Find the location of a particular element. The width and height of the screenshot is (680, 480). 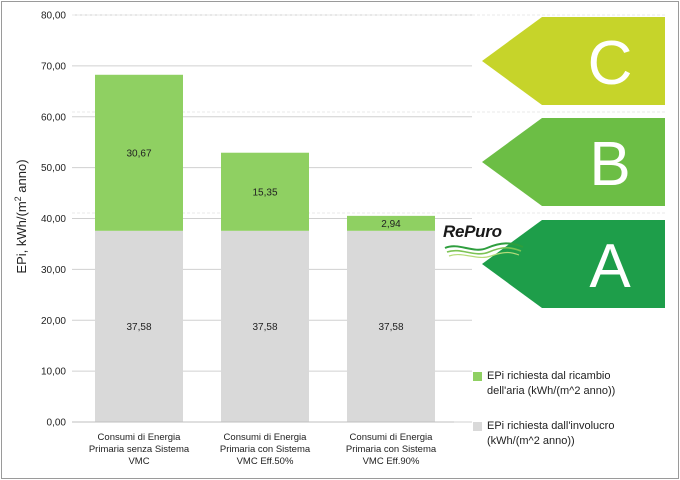

x-tick-label: VMC Eff.90% is located at coordinates (391, 461).